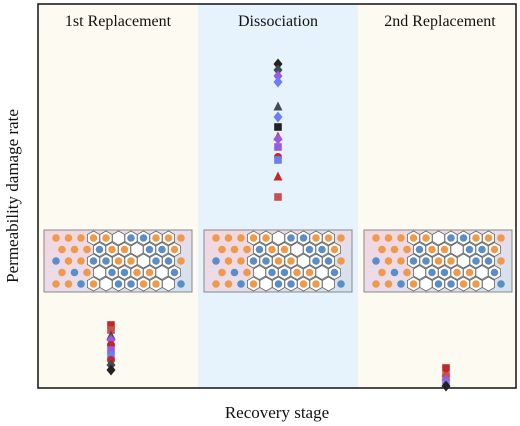 The width and height of the screenshot is (520, 426). What do you see at coordinates (277, 412) in the screenshot?
I see `x-axis-label: Recovery stage` at bounding box center [277, 412].